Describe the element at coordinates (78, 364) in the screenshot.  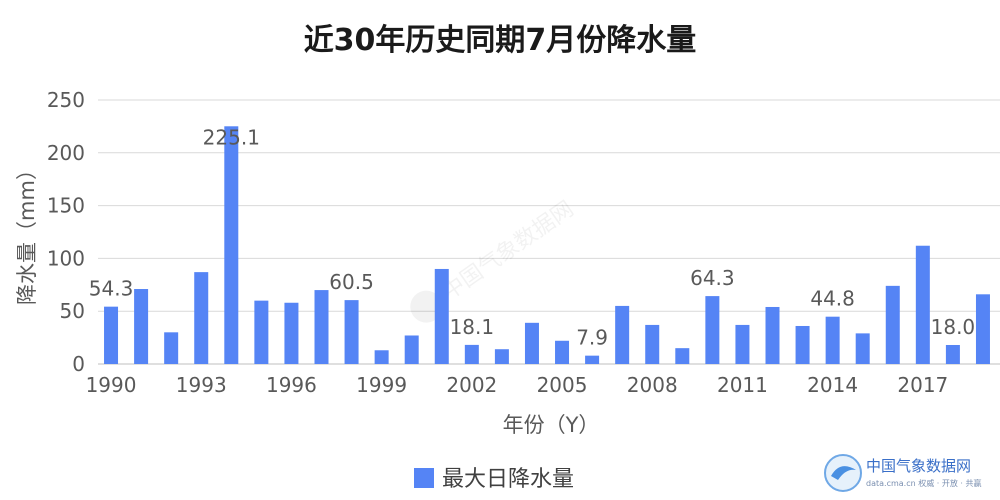
I see `y-tick-label: 0` at that location.